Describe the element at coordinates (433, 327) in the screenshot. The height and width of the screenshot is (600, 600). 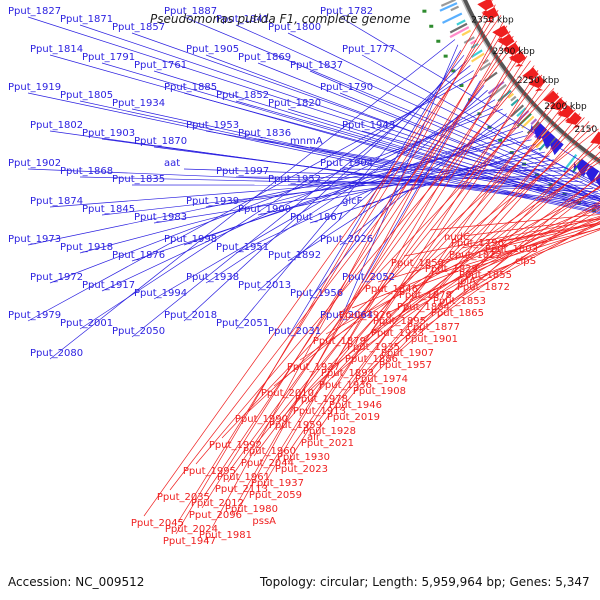
I see `gene-label-minus: Pput_1877` at that location.